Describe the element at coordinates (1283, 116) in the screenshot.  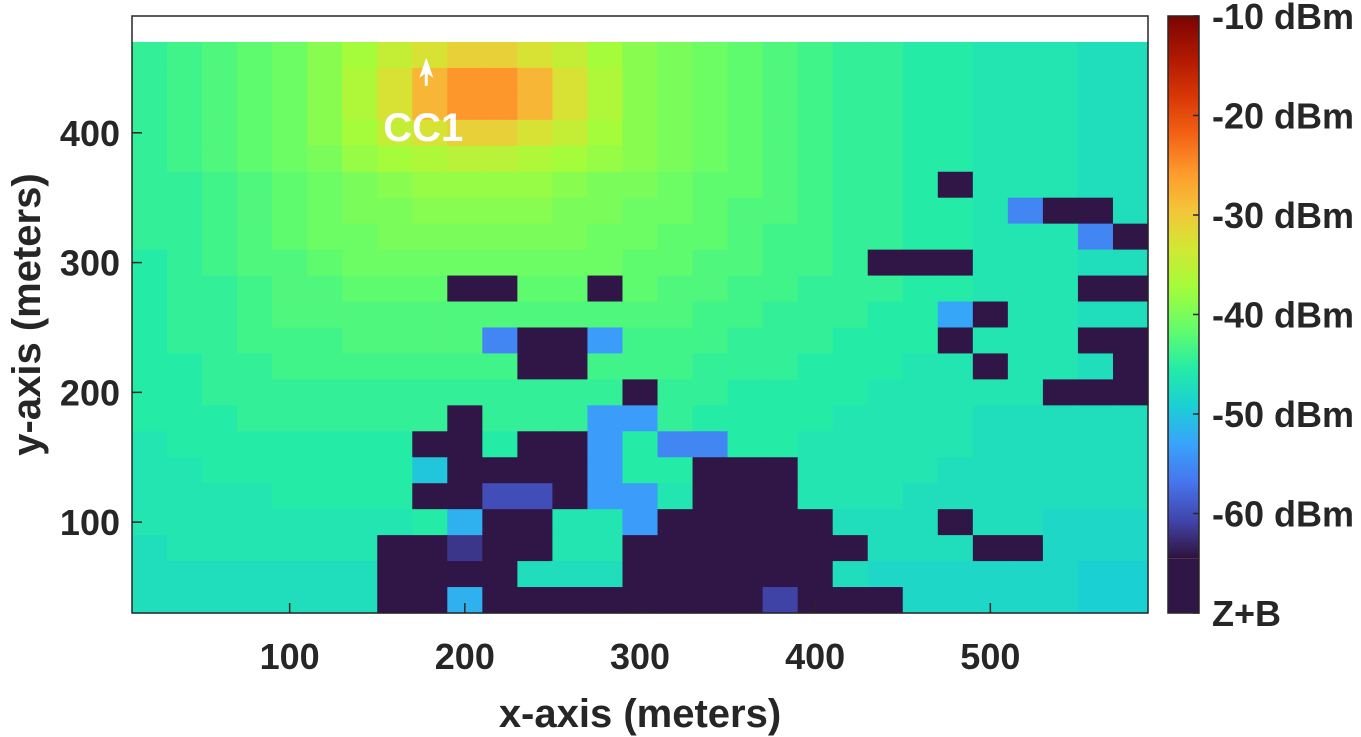
I see `colorbar-tick-label: -20 dBm` at that location.